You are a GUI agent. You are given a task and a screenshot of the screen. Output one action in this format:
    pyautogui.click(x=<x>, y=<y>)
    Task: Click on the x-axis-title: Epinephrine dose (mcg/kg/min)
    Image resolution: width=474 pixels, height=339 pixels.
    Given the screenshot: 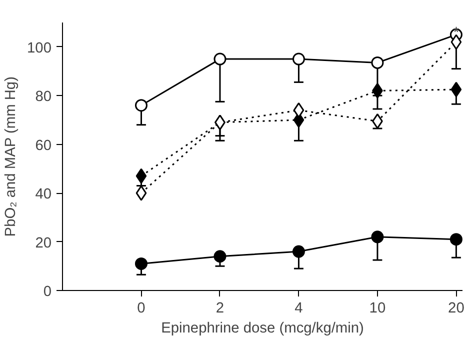 What is the action you would take?
    pyautogui.click(x=262, y=328)
    